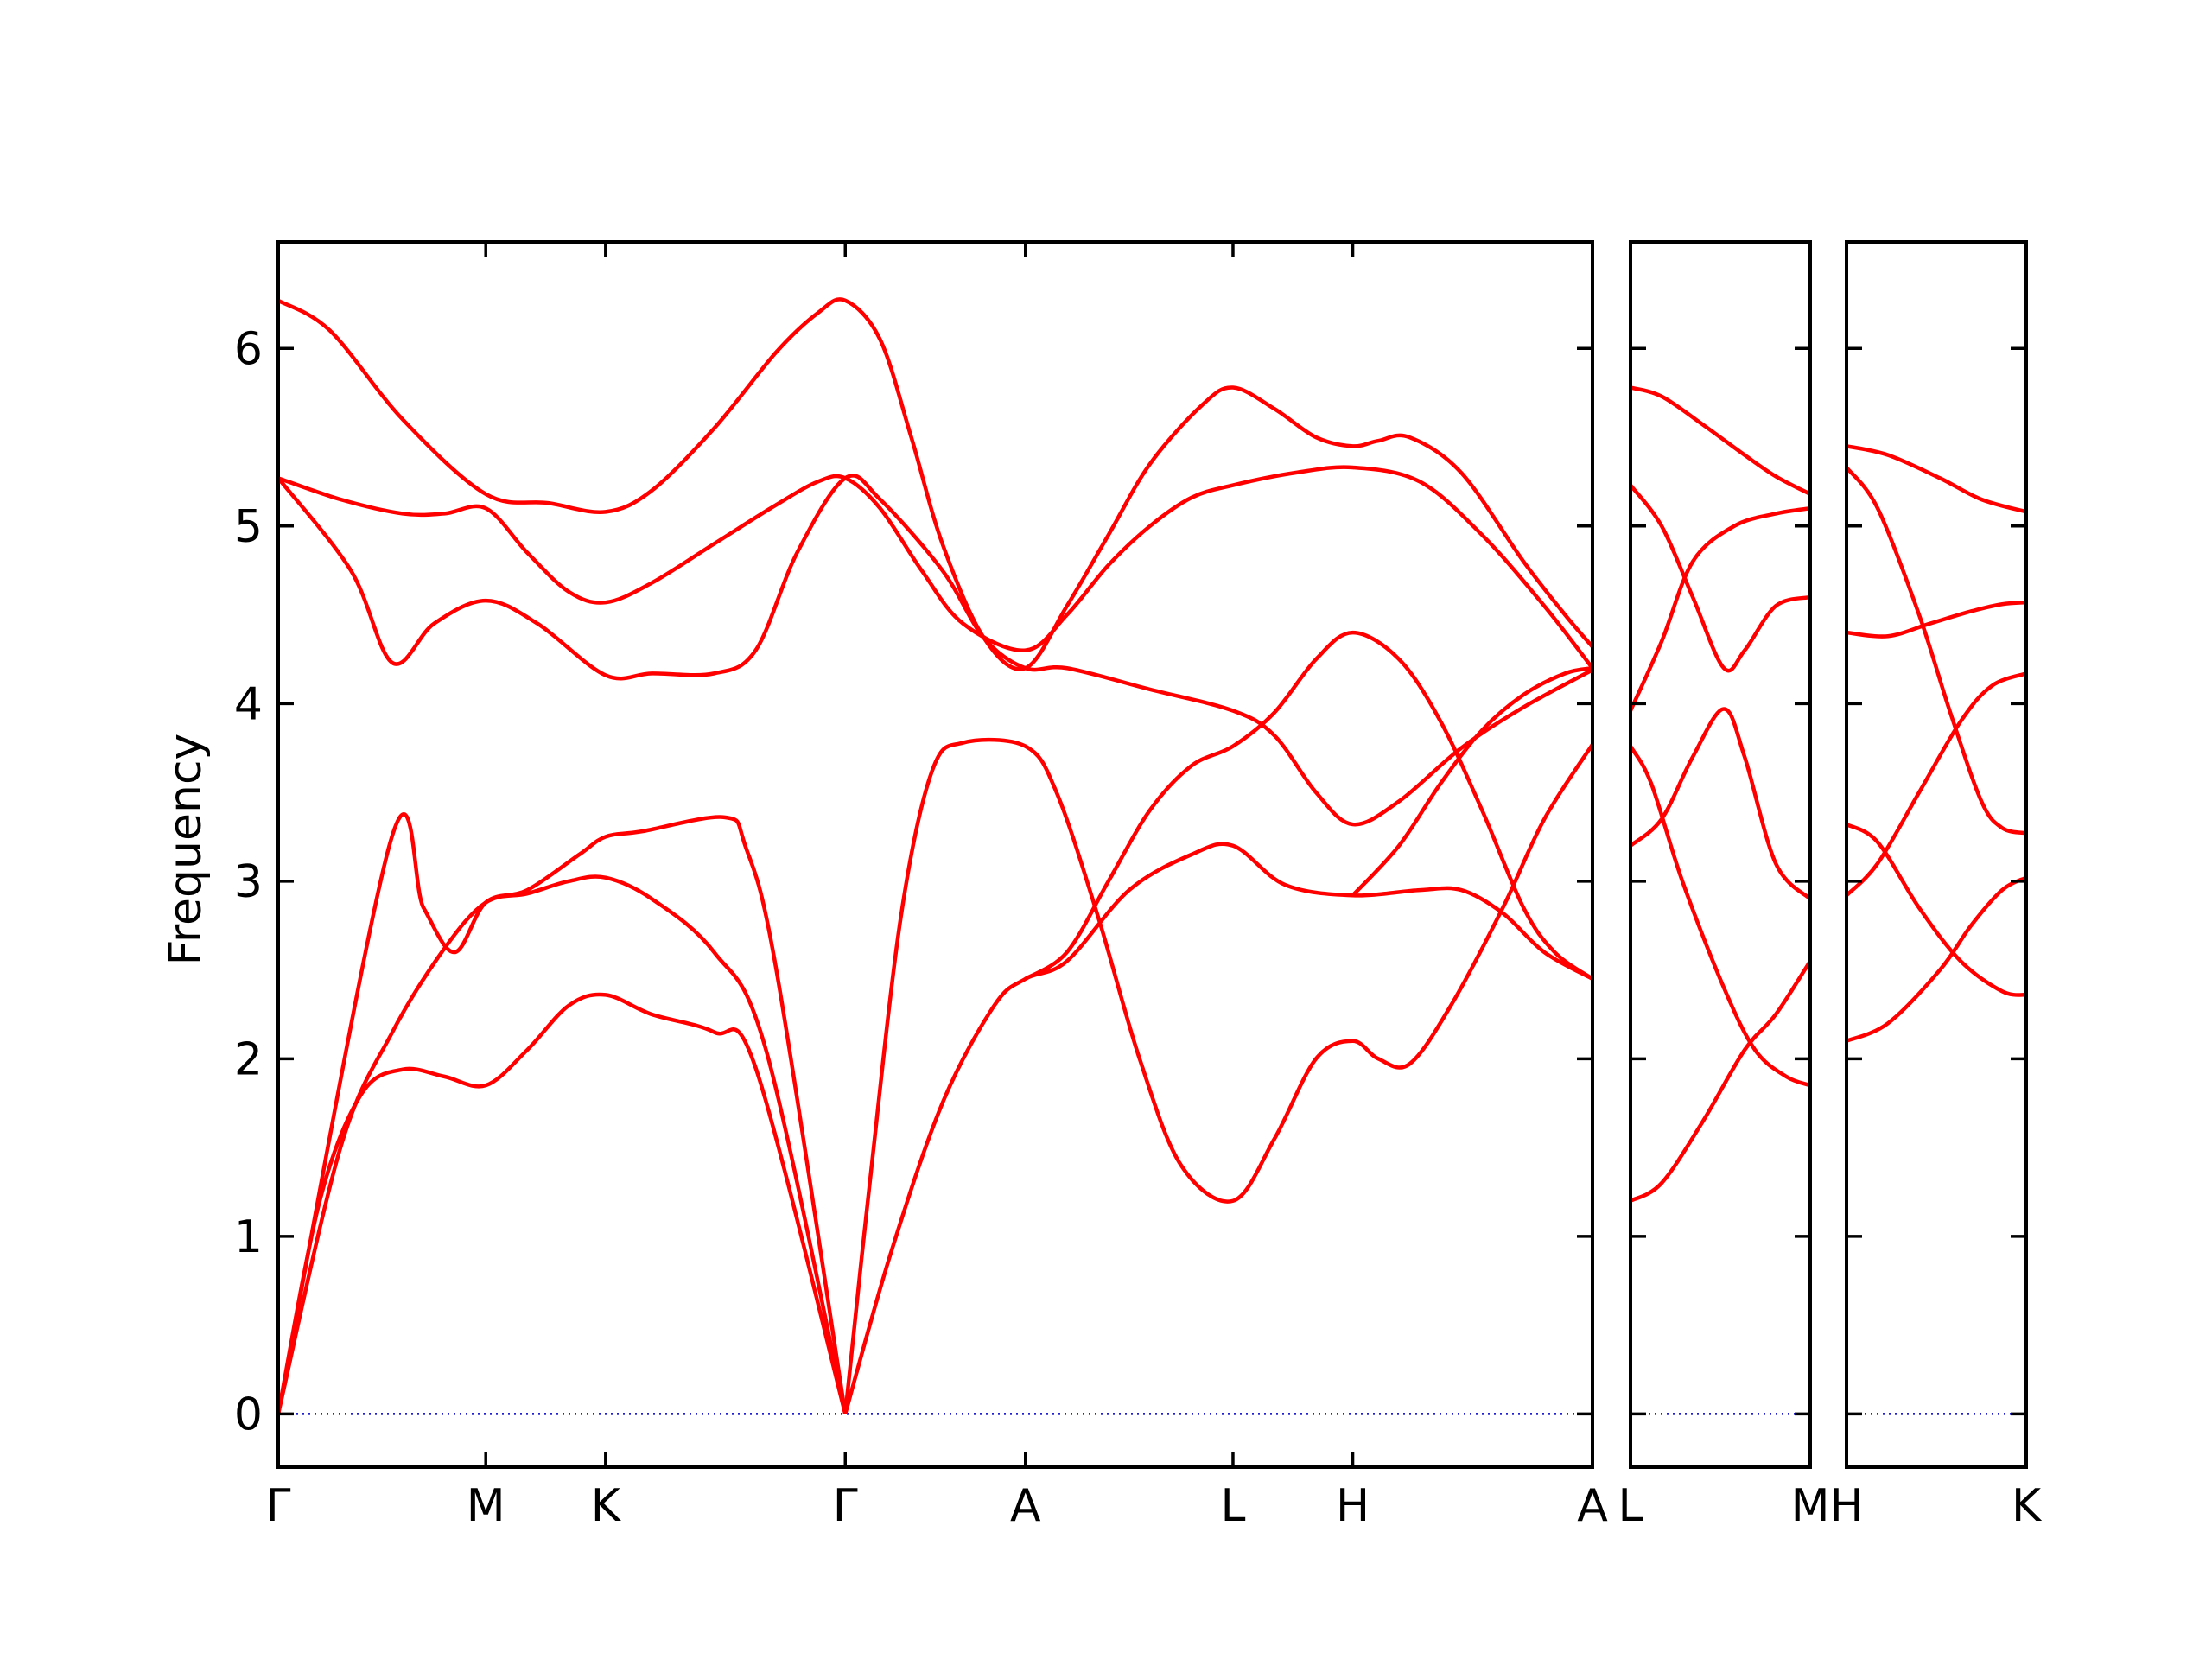 Image resolution: width=2212 pixels, height=1659 pixels. I want to click on y-tick-label: 4, so click(248, 704).